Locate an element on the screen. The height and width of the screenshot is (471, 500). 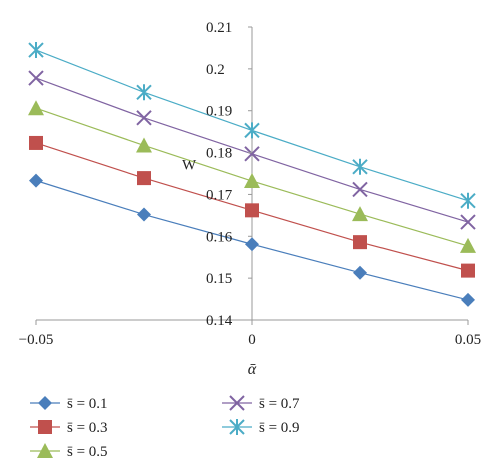
legend-item: s̄ = 0.1 is located at coordinates (69, 404).